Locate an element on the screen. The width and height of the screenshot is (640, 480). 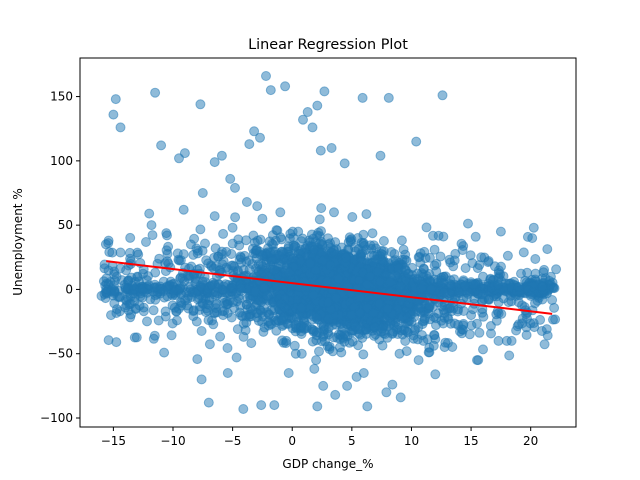
regression-line is located at coordinates (329, 287).